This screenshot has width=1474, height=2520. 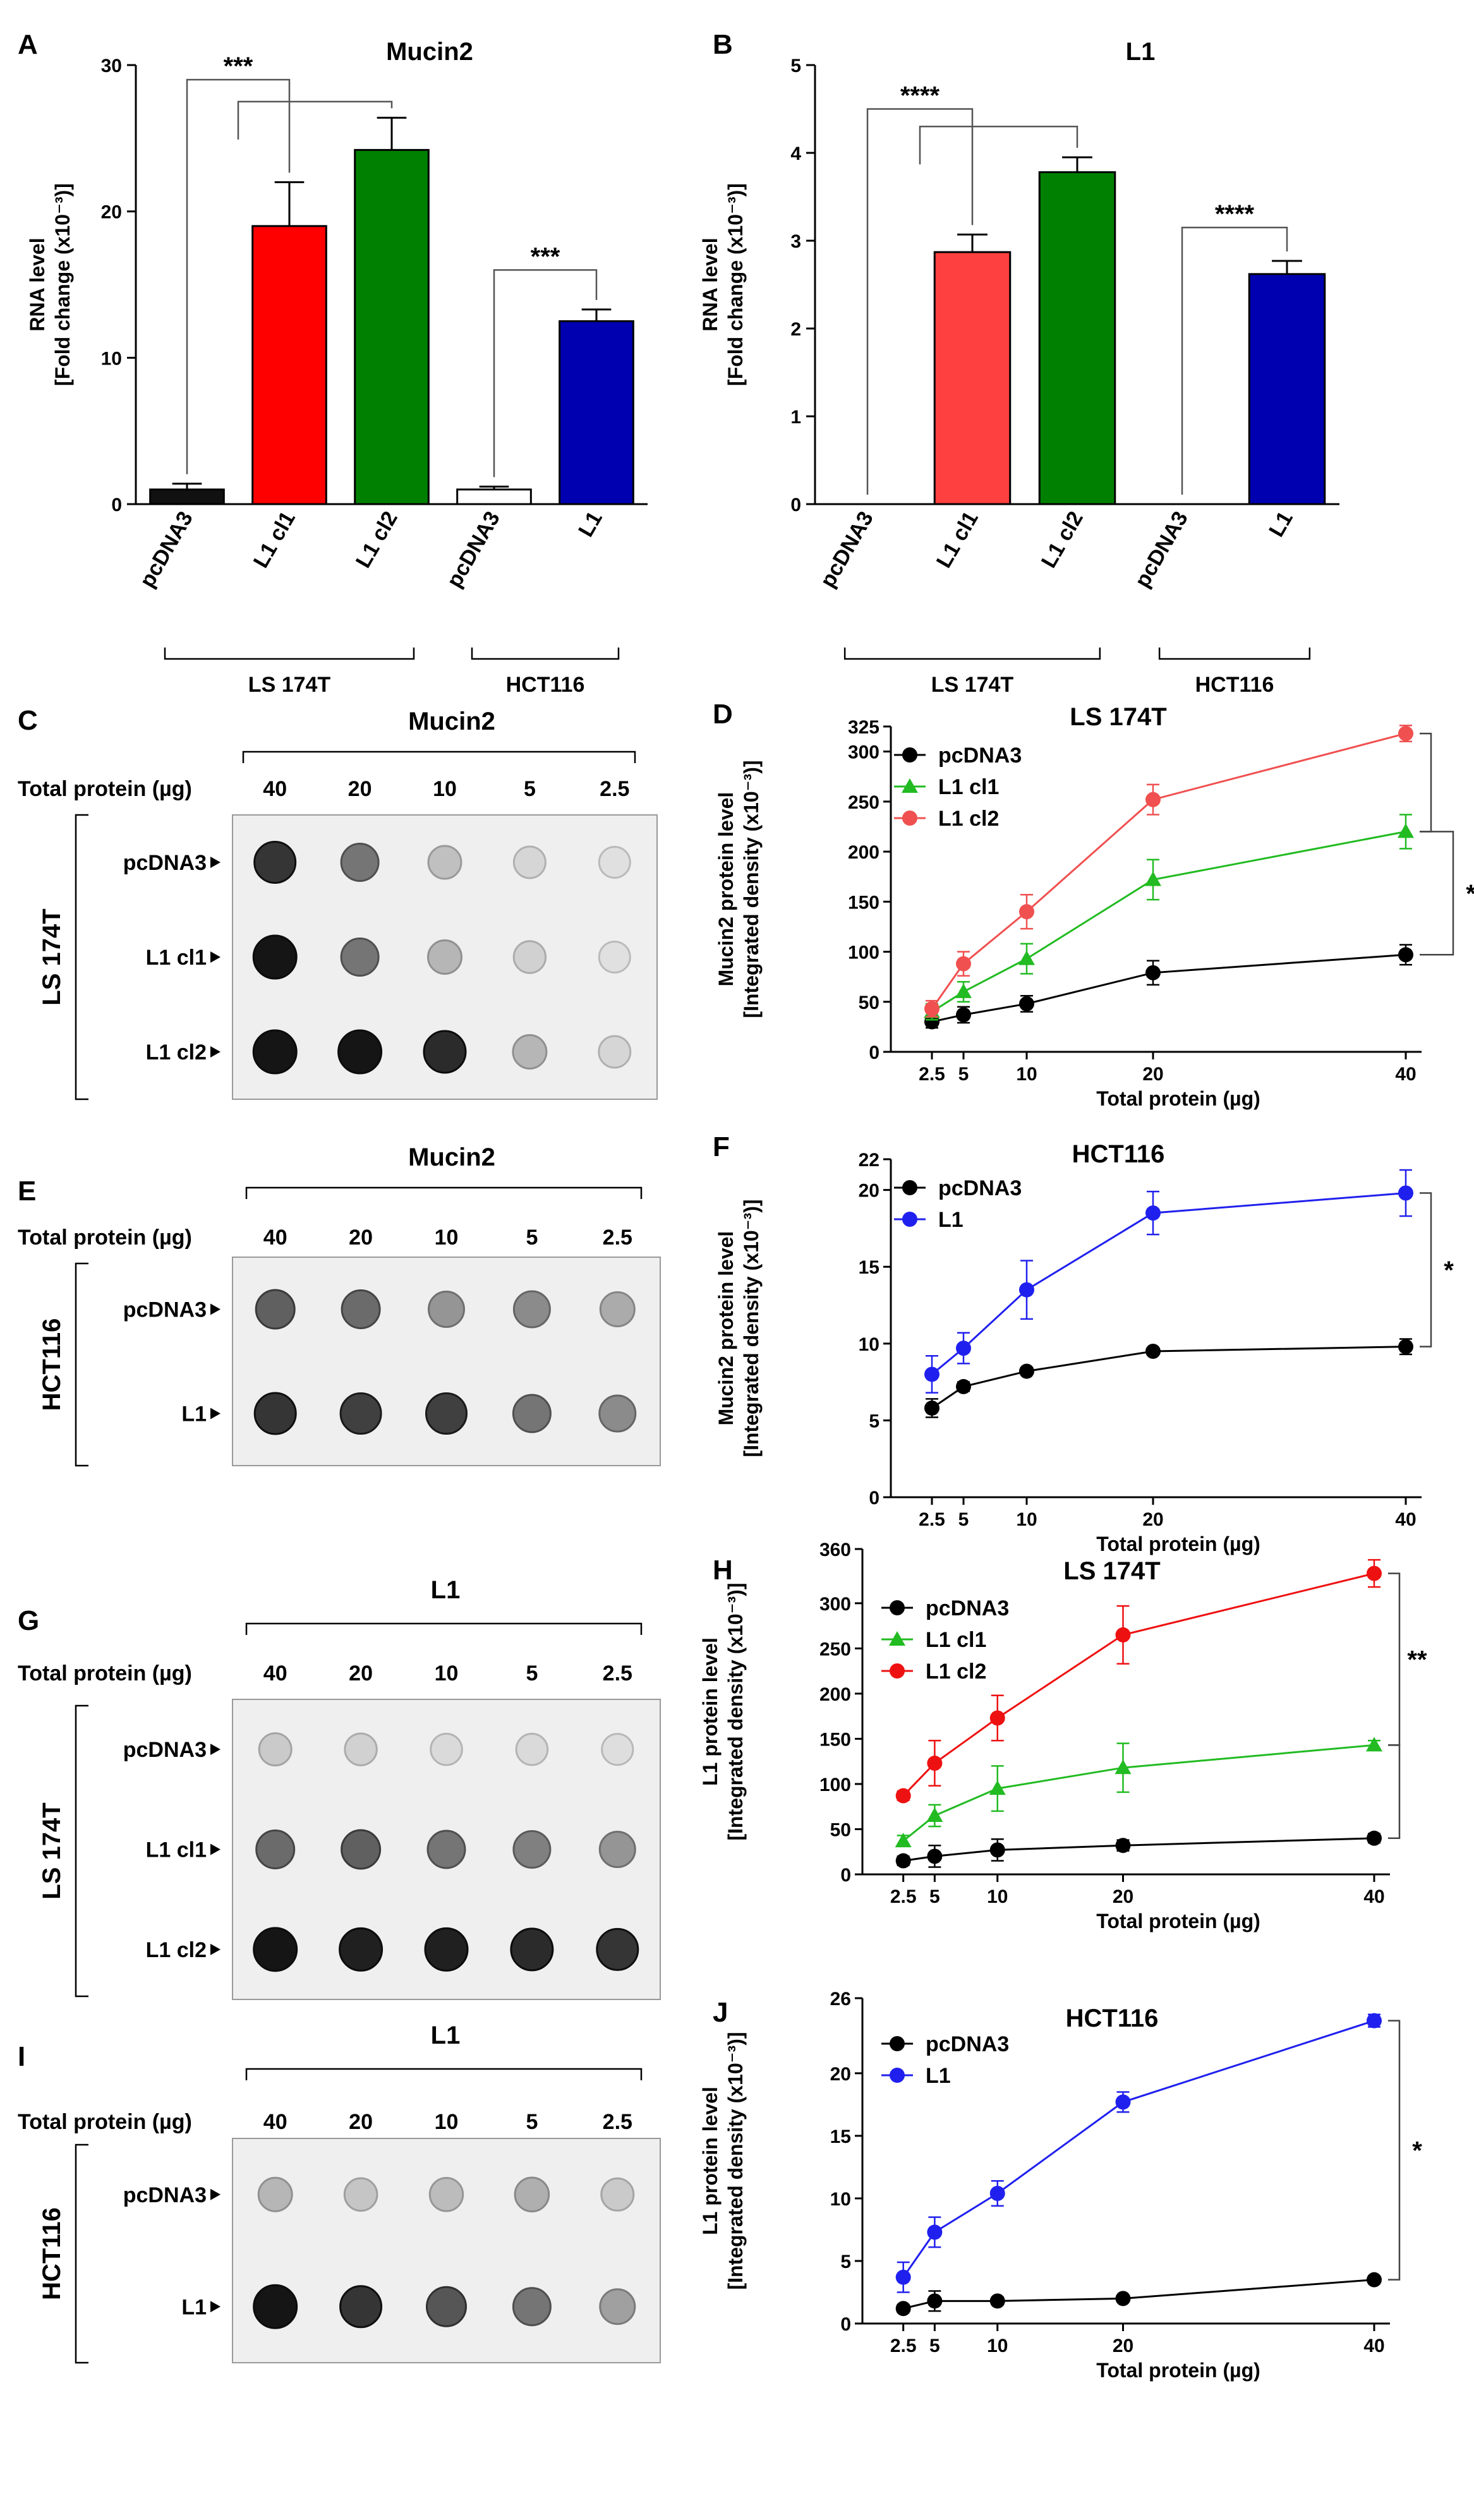 I want to click on significance-label-F-0: *, so click(x=1449, y=1270).